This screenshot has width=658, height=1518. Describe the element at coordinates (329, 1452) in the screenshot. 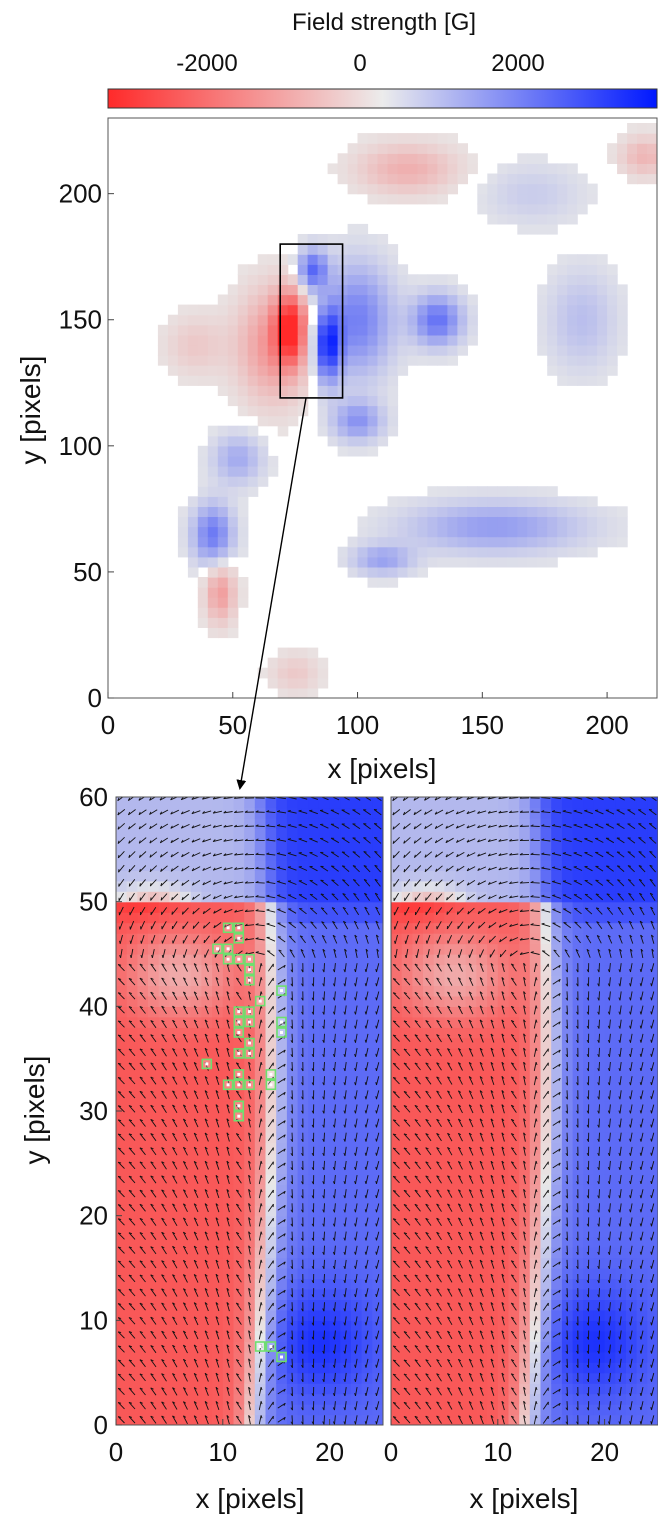

I see `x-tick-label: 20` at that location.